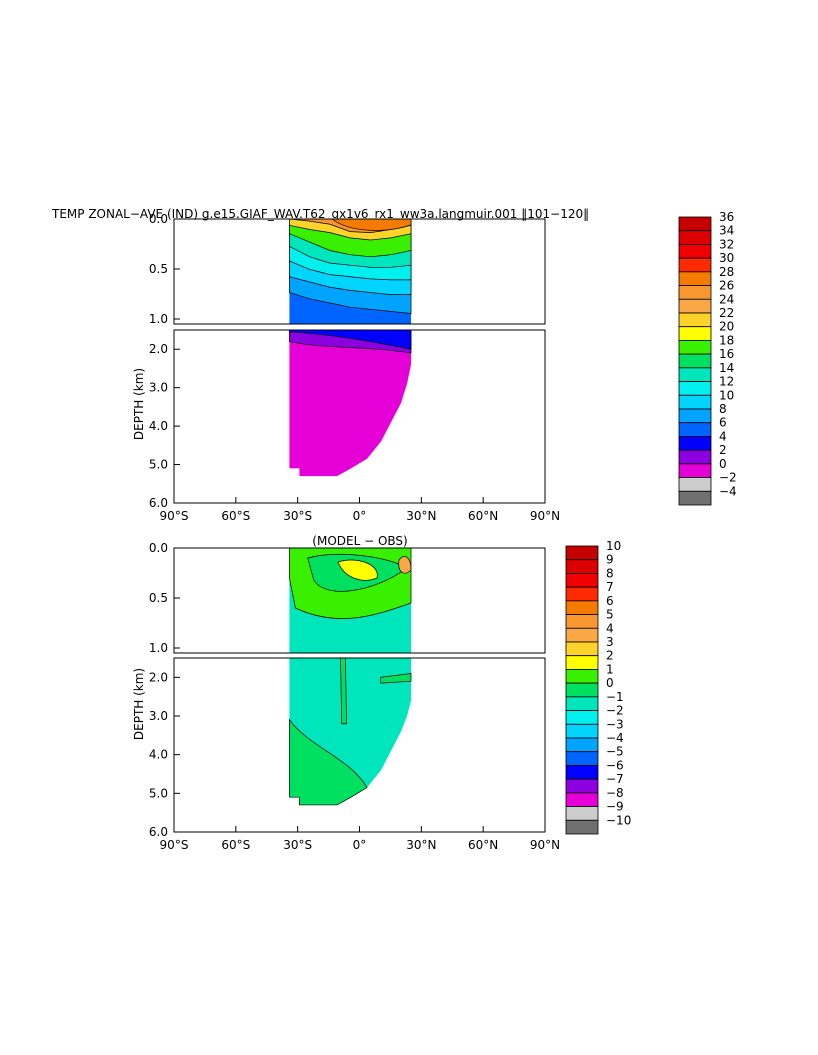 This screenshot has width=818, height=1055. Describe the element at coordinates (158, 219) in the screenshot. I see `temp-ytick-label: 0.0` at that location.